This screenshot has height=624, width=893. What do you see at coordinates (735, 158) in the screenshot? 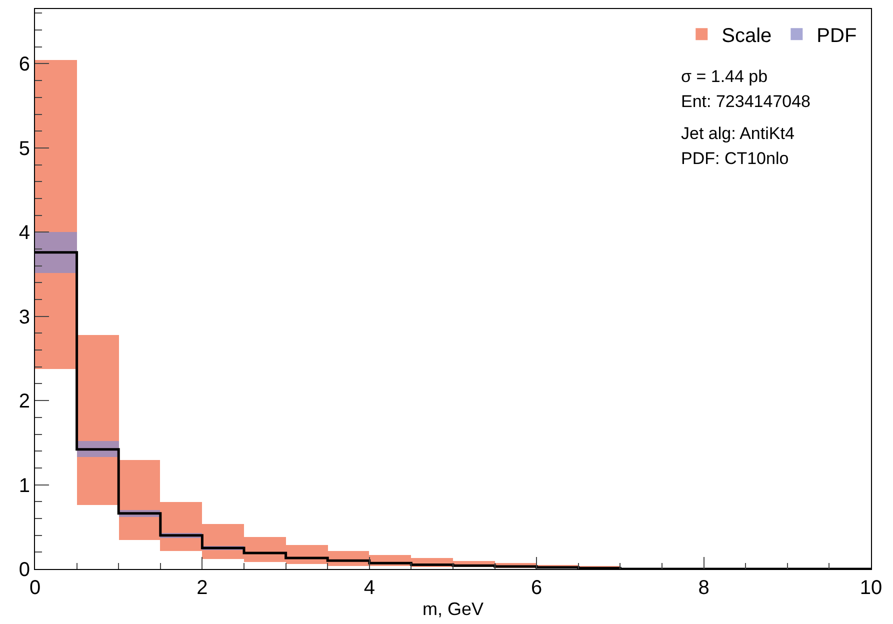
I see `annotation: PDF: CT10nlo` at bounding box center [735, 158].